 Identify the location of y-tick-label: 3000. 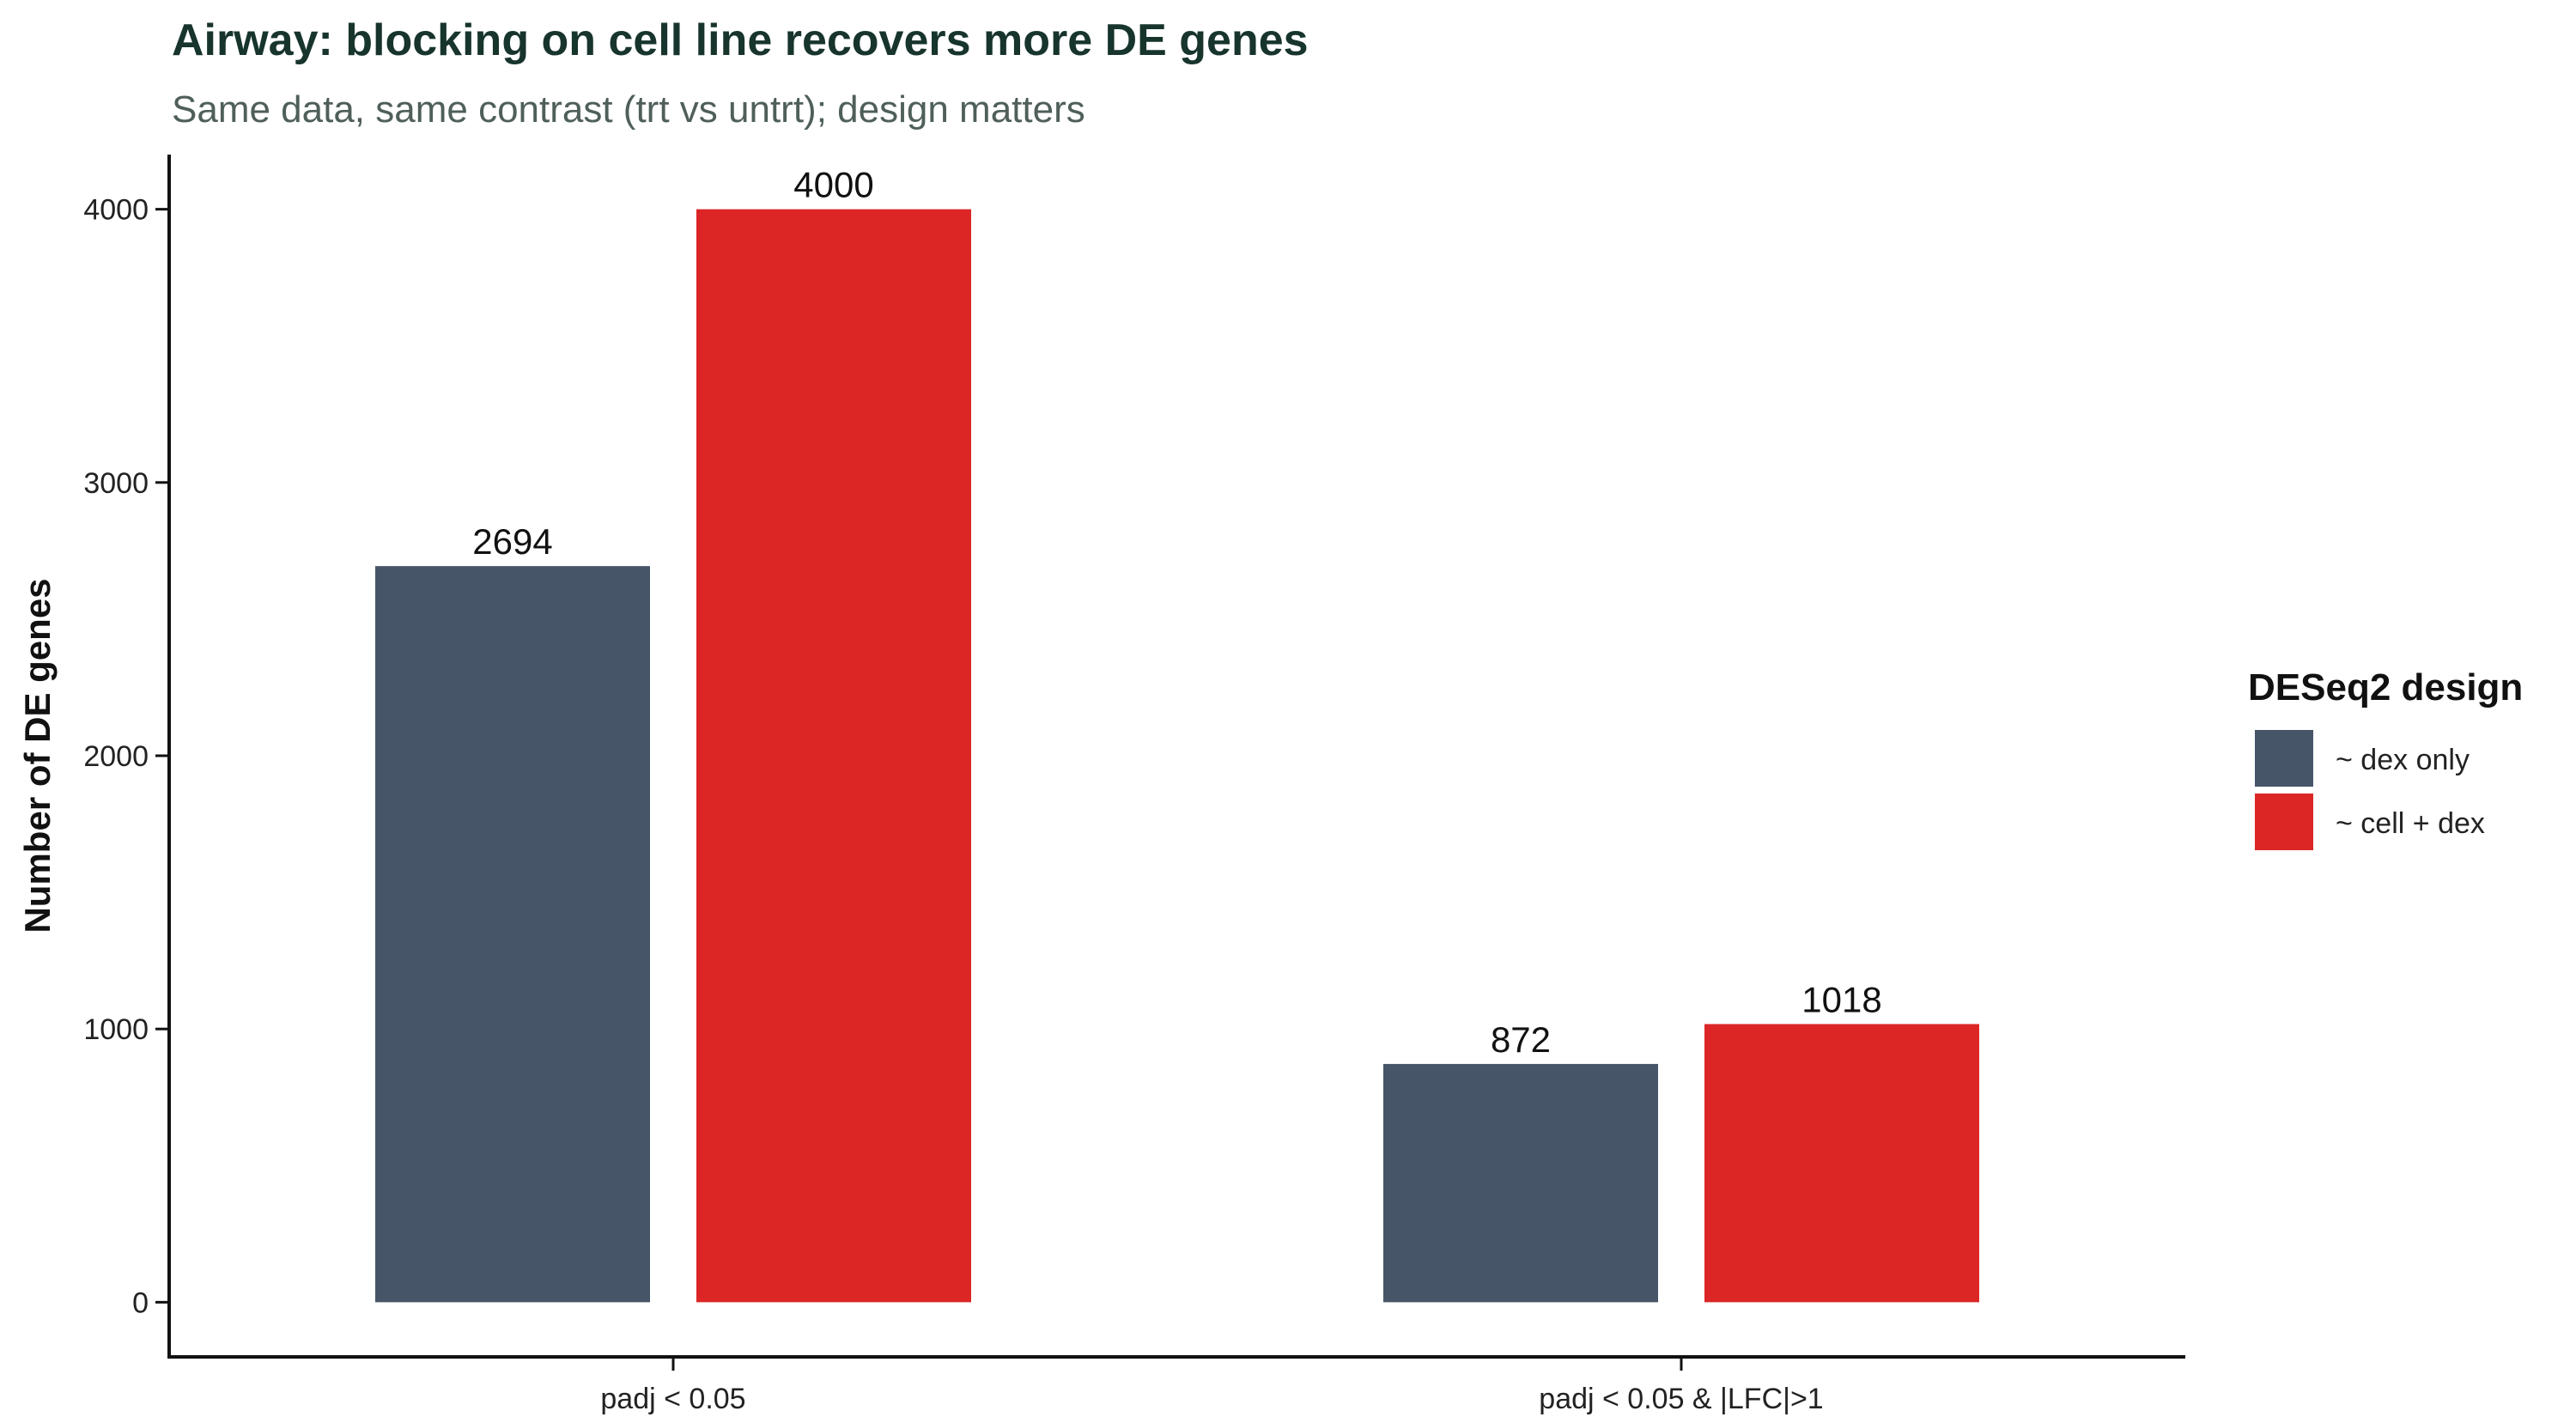
(116, 483).